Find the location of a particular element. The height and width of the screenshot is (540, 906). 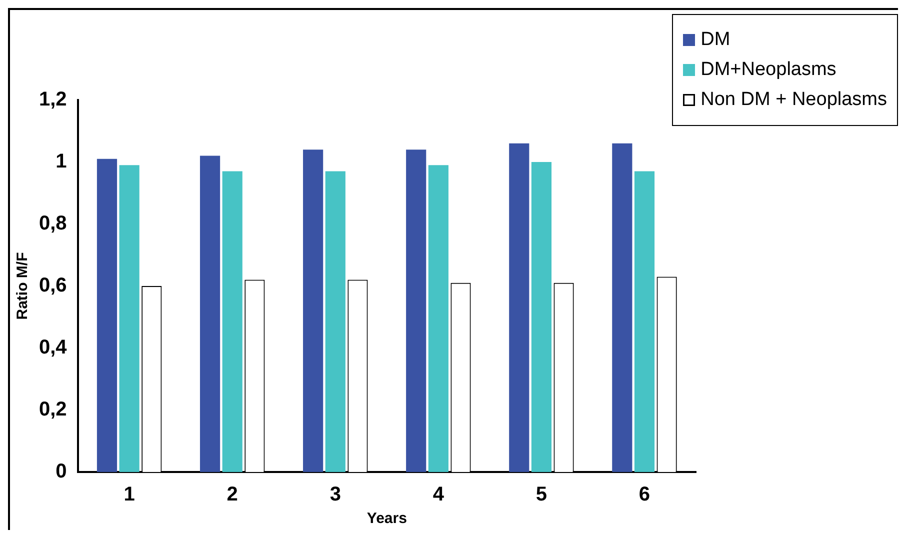

x-tick-label: 5 is located at coordinates (542, 495).